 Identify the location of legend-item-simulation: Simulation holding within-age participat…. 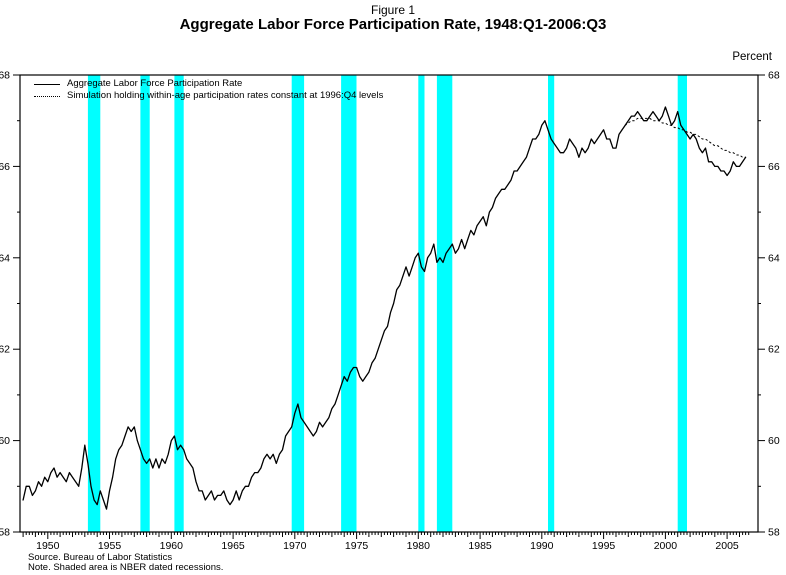
(208, 96).